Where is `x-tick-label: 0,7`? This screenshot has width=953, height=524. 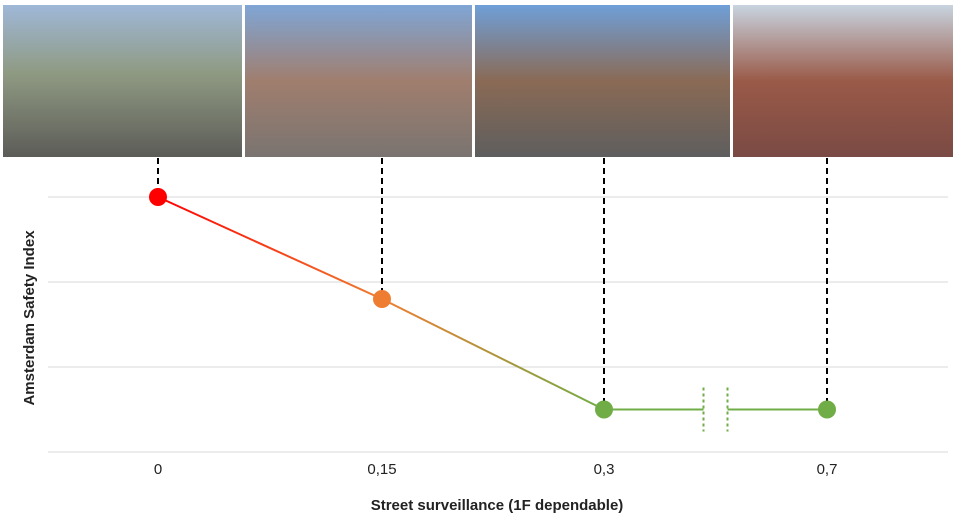
x-tick-label: 0,7 is located at coordinates (827, 469).